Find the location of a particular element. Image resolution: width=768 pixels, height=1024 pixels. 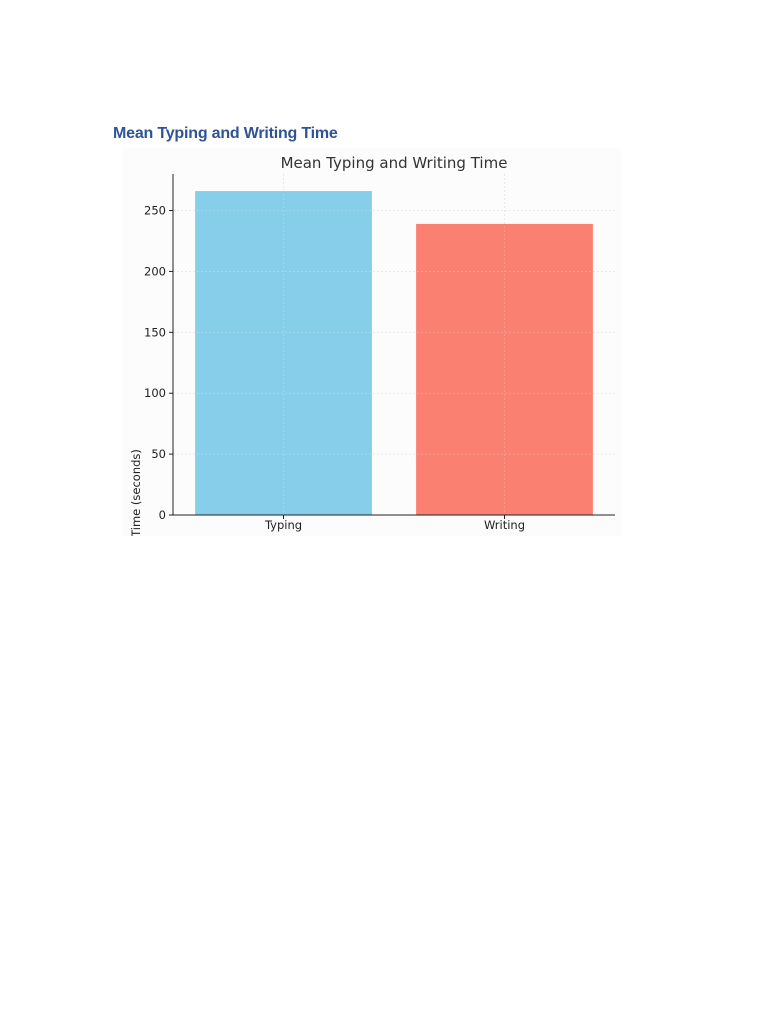

chart-title: Mean Typing and Writing Time is located at coordinates (394, 163).